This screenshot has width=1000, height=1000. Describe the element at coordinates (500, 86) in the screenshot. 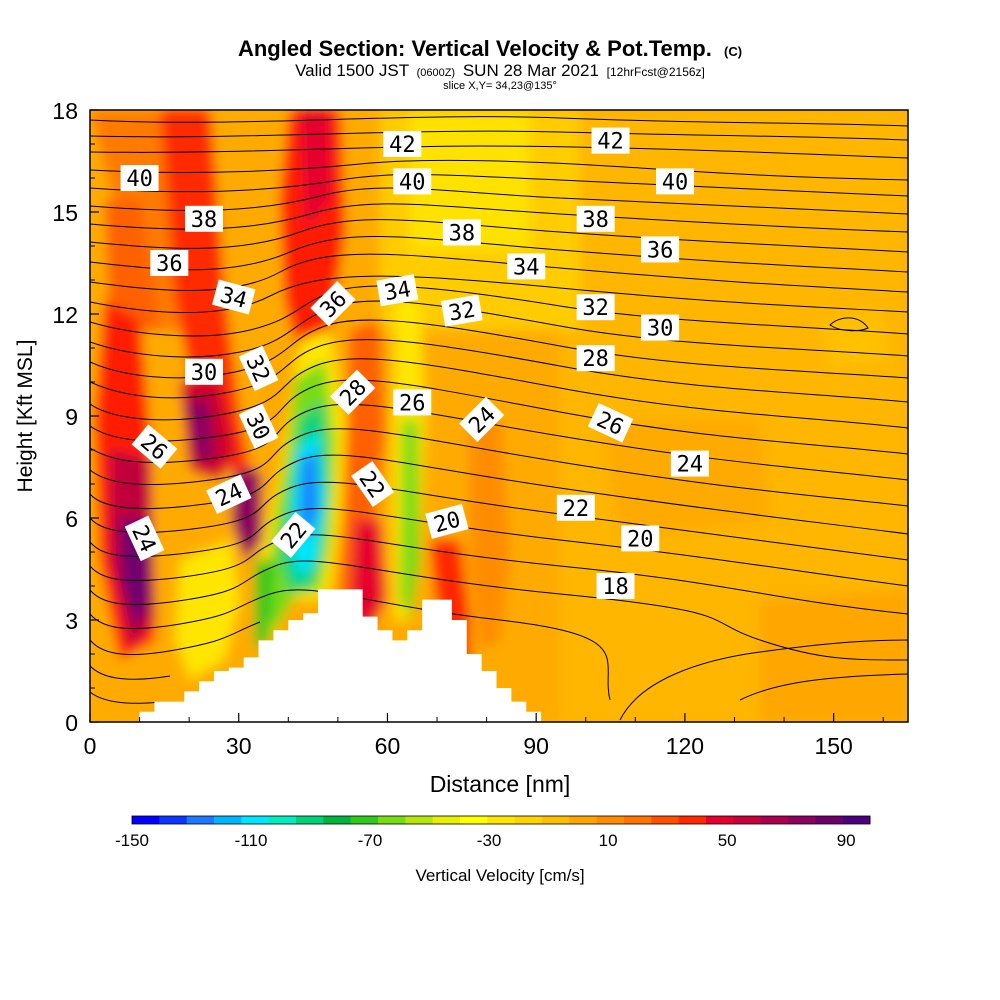

I see `chart-slice-info: slice X,Y= 34,23@135°` at that location.